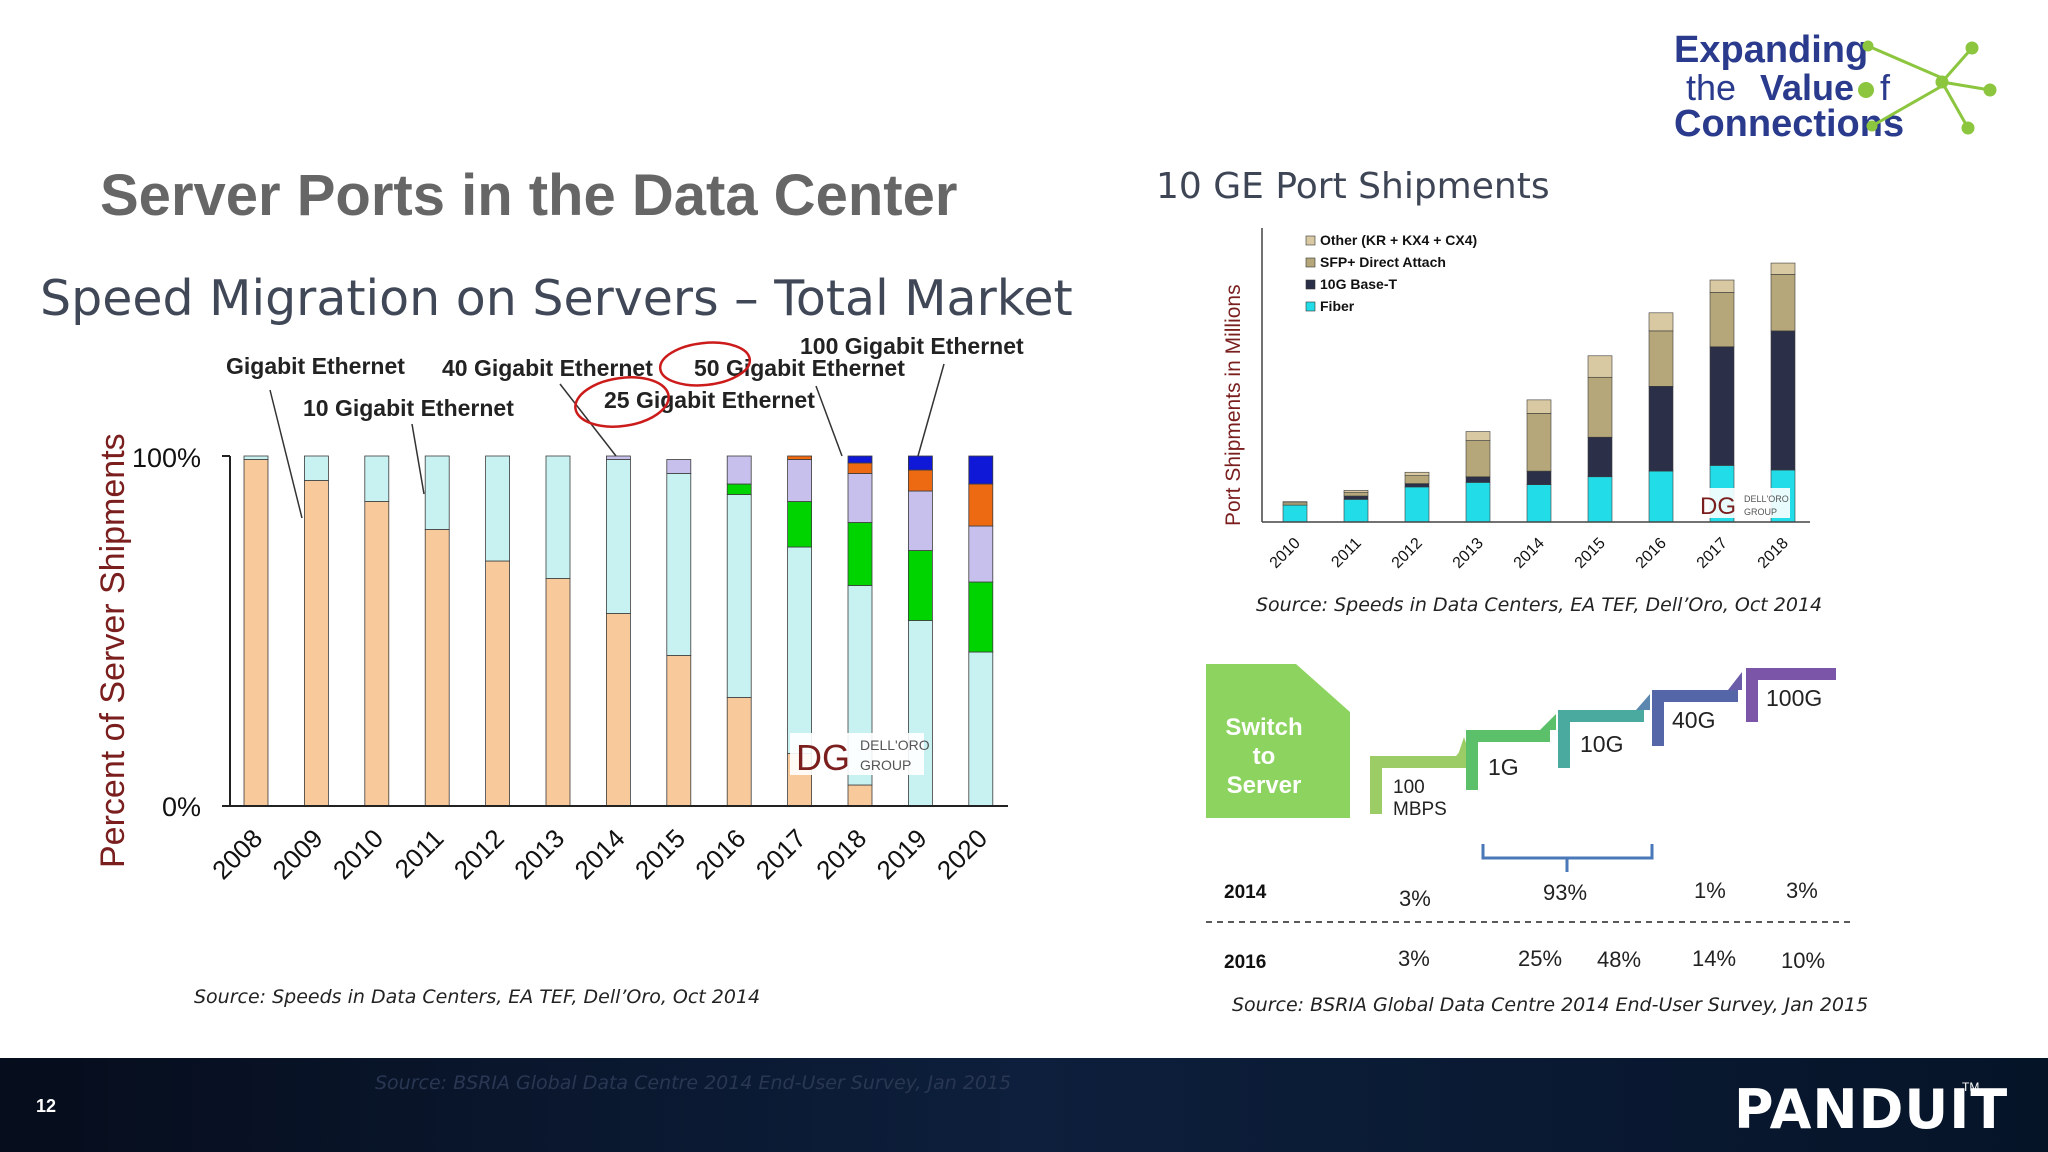 This screenshot has height=1152, width=2048. I want to click on highlight-25g-circle, so click(622, 402).